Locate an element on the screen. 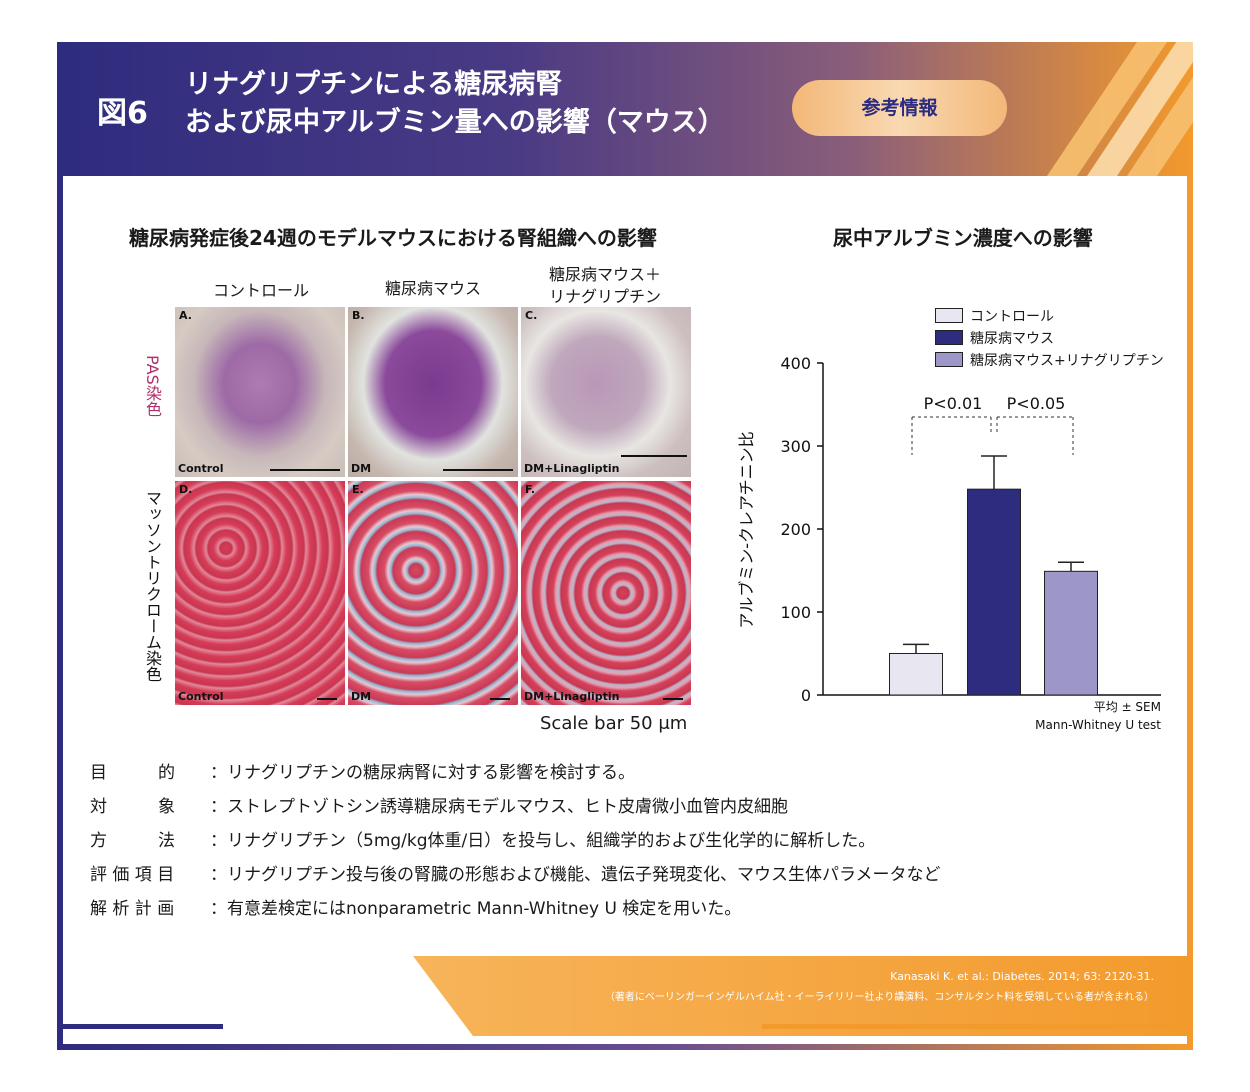  column-label-control: コントロール is located at coordinates (260, 290).